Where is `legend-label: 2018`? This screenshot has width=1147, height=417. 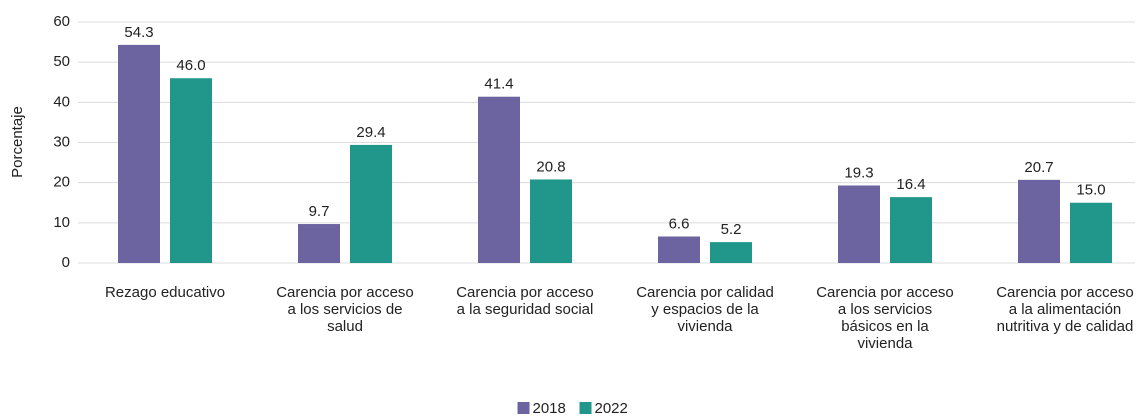
legend-label: 2018 is located at coordinates (549, 408).